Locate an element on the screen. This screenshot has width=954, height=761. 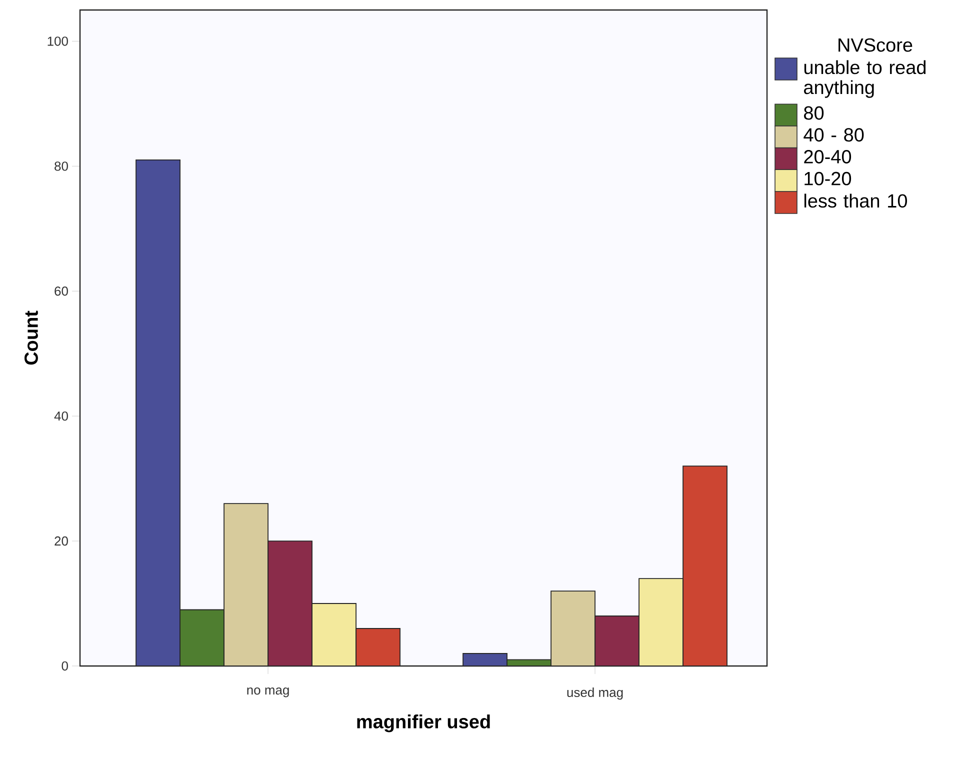
y-tick-label: 40 is located at coordinates (61, 416).